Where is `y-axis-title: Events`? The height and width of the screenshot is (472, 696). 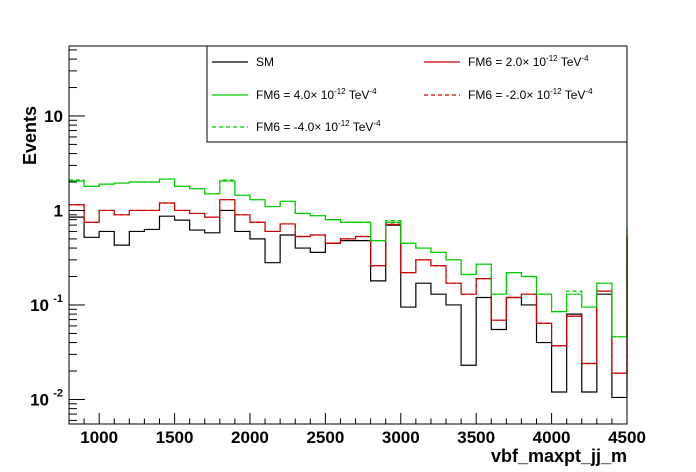
y-axis-title: Events is located at coordinates (30, 135).